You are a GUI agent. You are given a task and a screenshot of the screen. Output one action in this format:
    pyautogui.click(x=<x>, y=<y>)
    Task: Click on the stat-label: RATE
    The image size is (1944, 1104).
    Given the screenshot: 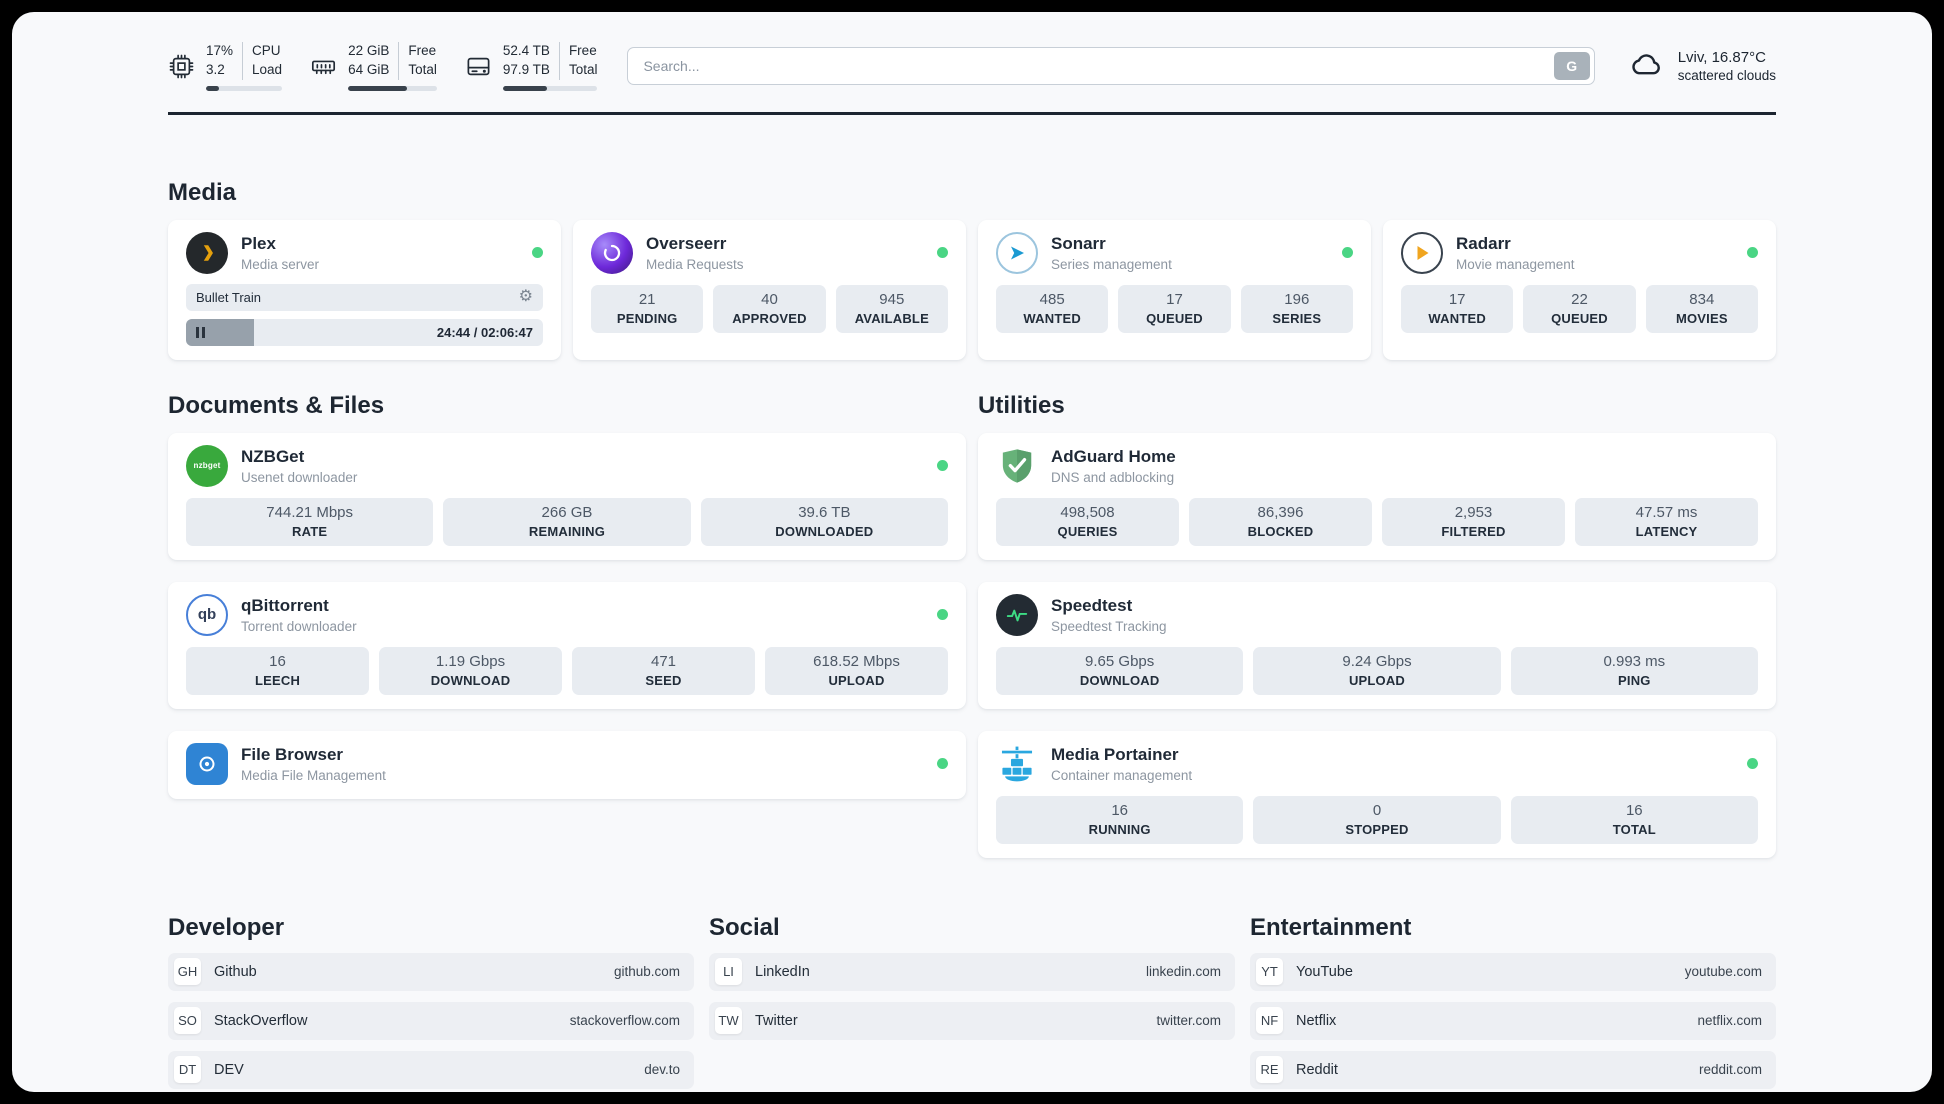 What is the action you would take?
    pyautogui.click(x=310, y=531)
    